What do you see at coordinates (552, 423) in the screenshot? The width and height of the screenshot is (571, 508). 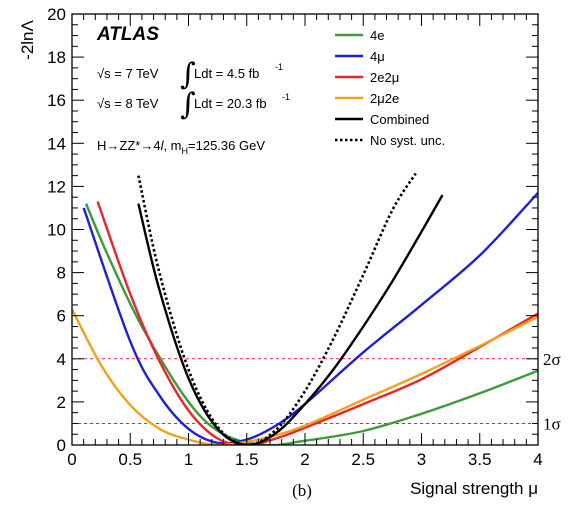 I see `reference-label-0: 1σ` at bounding box center [552, 423].